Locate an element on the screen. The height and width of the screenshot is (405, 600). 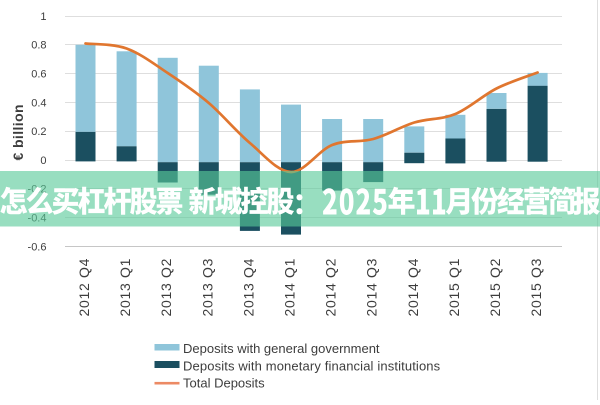
svg-text: 2014 Q2 is located at coordinates (331, 287).